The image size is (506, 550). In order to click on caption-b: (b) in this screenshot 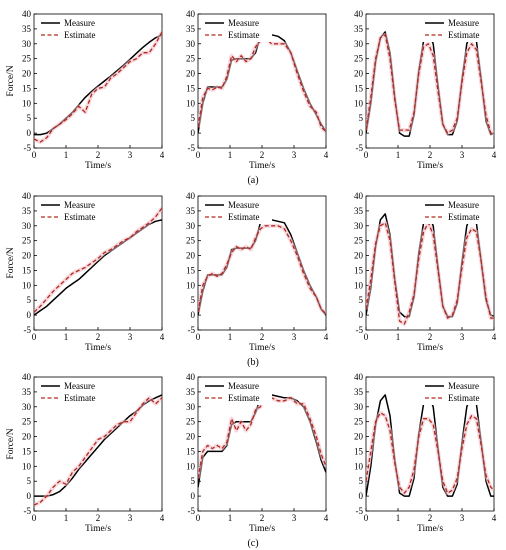, I will do `click(253, 362)`.